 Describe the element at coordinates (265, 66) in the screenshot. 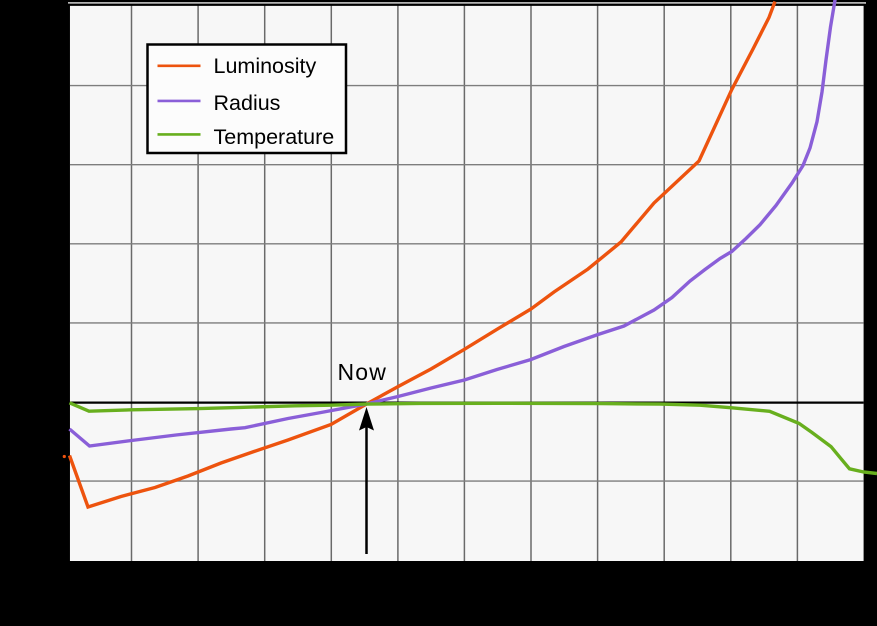

I see `svg-text: Luminosity` at that location.